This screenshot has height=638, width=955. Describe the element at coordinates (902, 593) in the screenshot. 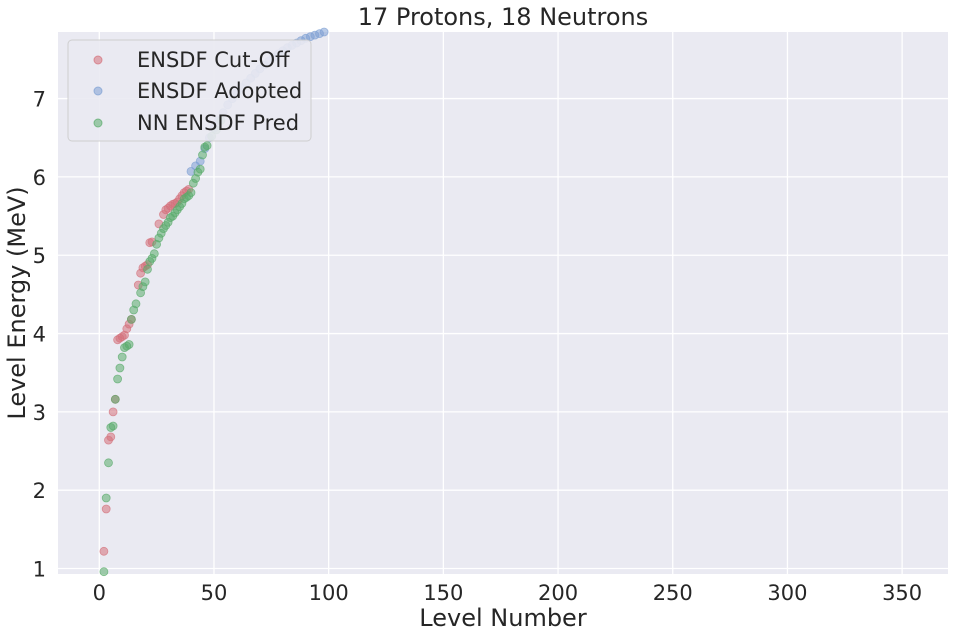

I see `x-tick-label: 350` at that location.